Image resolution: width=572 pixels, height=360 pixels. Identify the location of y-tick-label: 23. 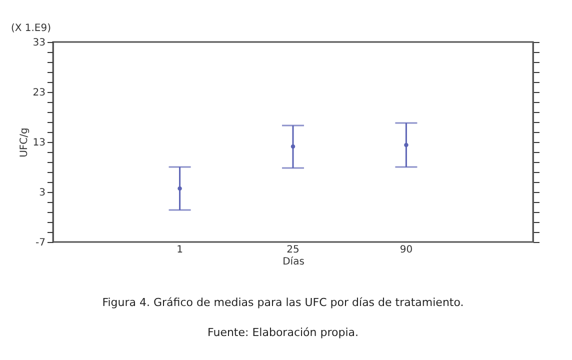
(39, 93).